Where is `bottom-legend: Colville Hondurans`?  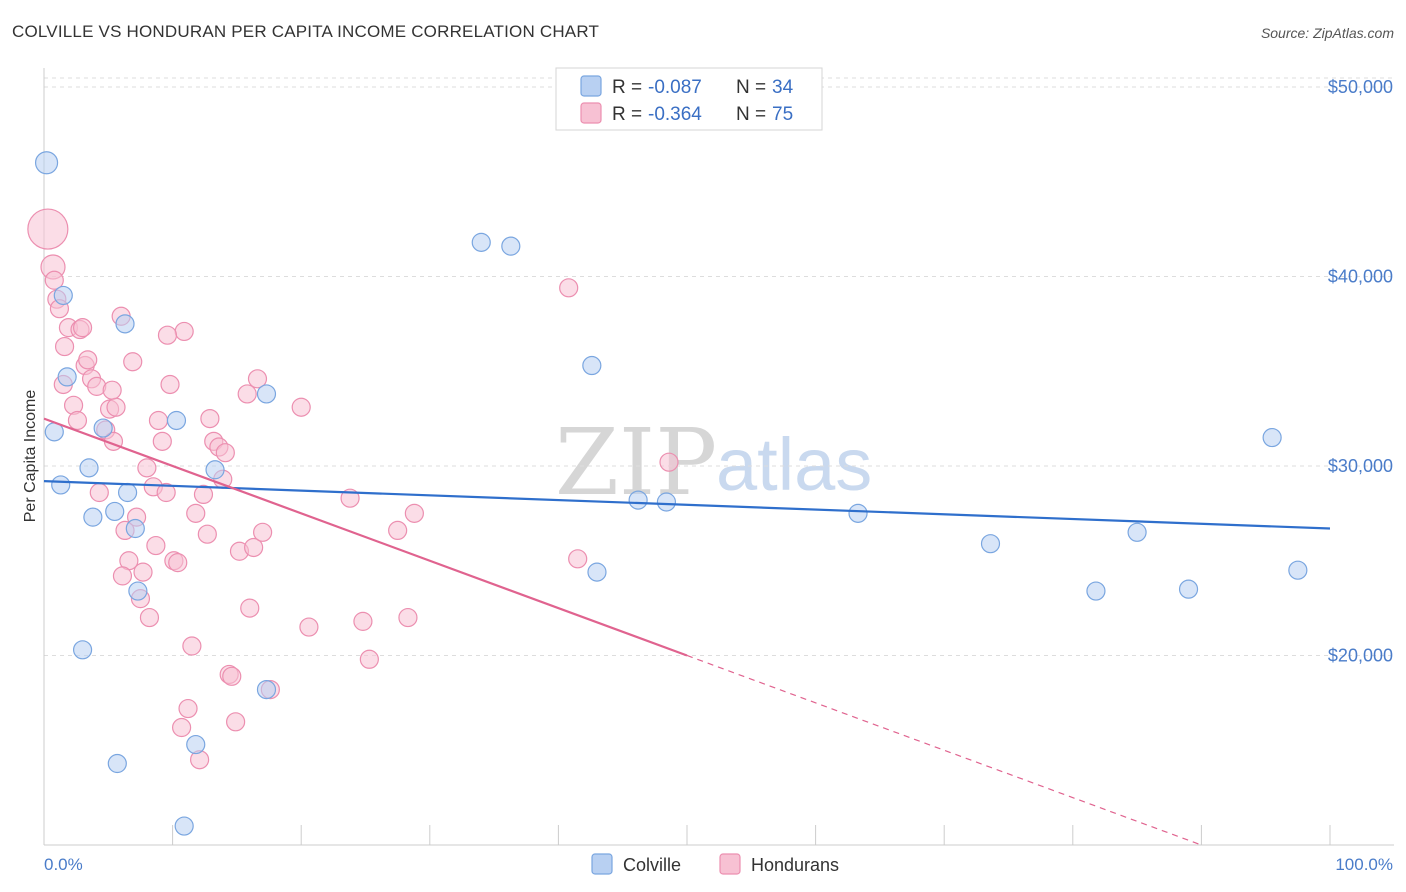
bottom-legend: Colville Hondurans is located at coordinates (715, 864).